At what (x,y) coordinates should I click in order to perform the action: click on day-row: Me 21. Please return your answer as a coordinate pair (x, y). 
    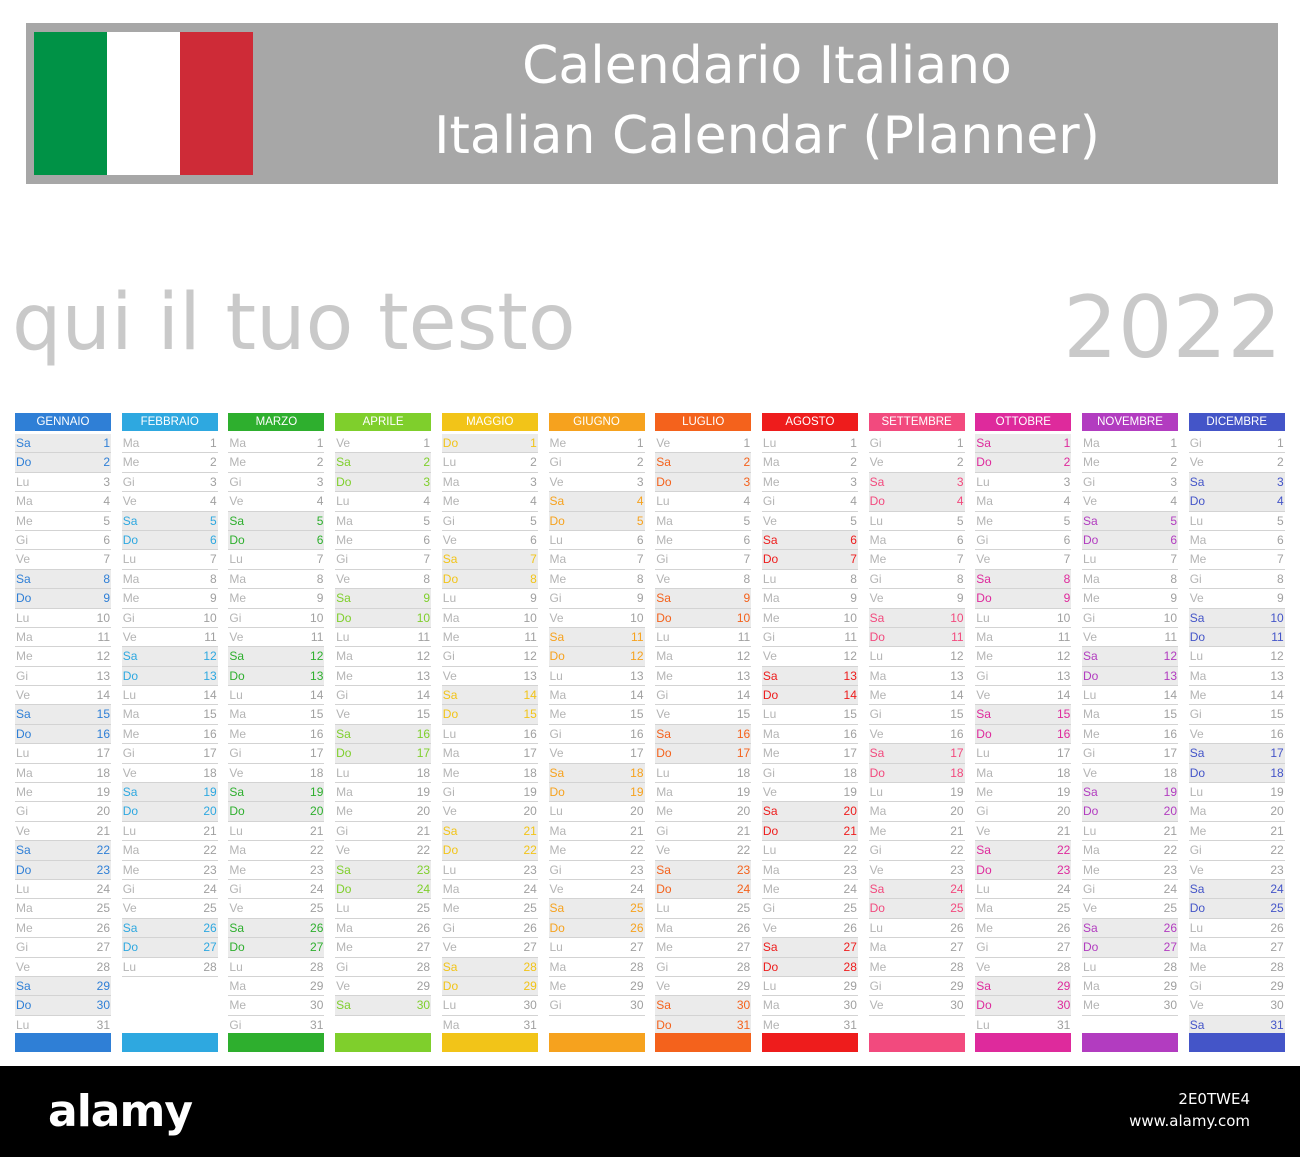
    Looking at the image, I should click on (916, 832).